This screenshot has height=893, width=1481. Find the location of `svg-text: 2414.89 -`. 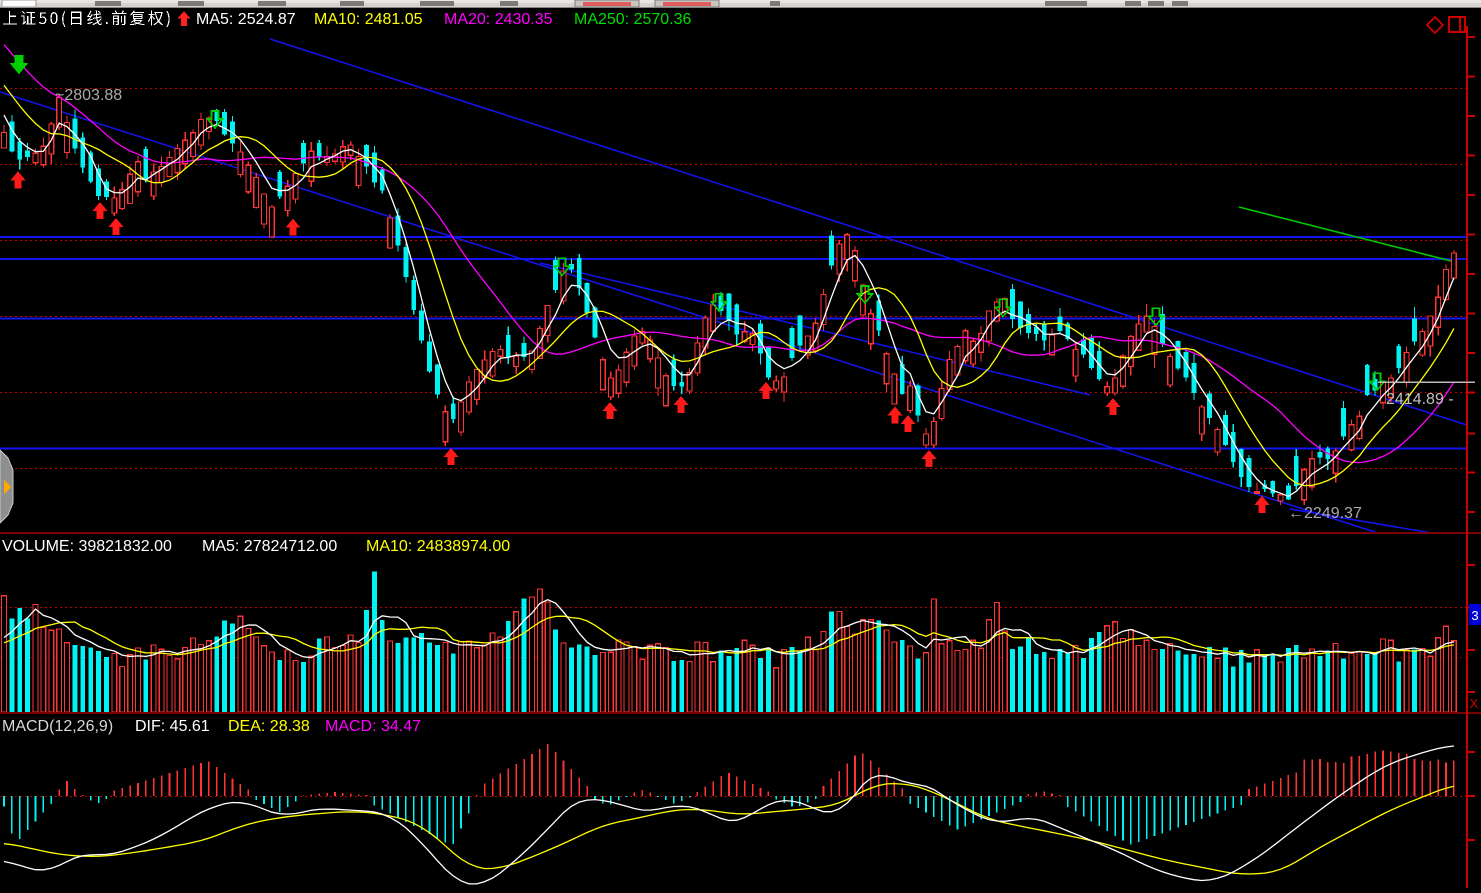

svg-text: 2414.89 - is located at coordinates (1420, 399).